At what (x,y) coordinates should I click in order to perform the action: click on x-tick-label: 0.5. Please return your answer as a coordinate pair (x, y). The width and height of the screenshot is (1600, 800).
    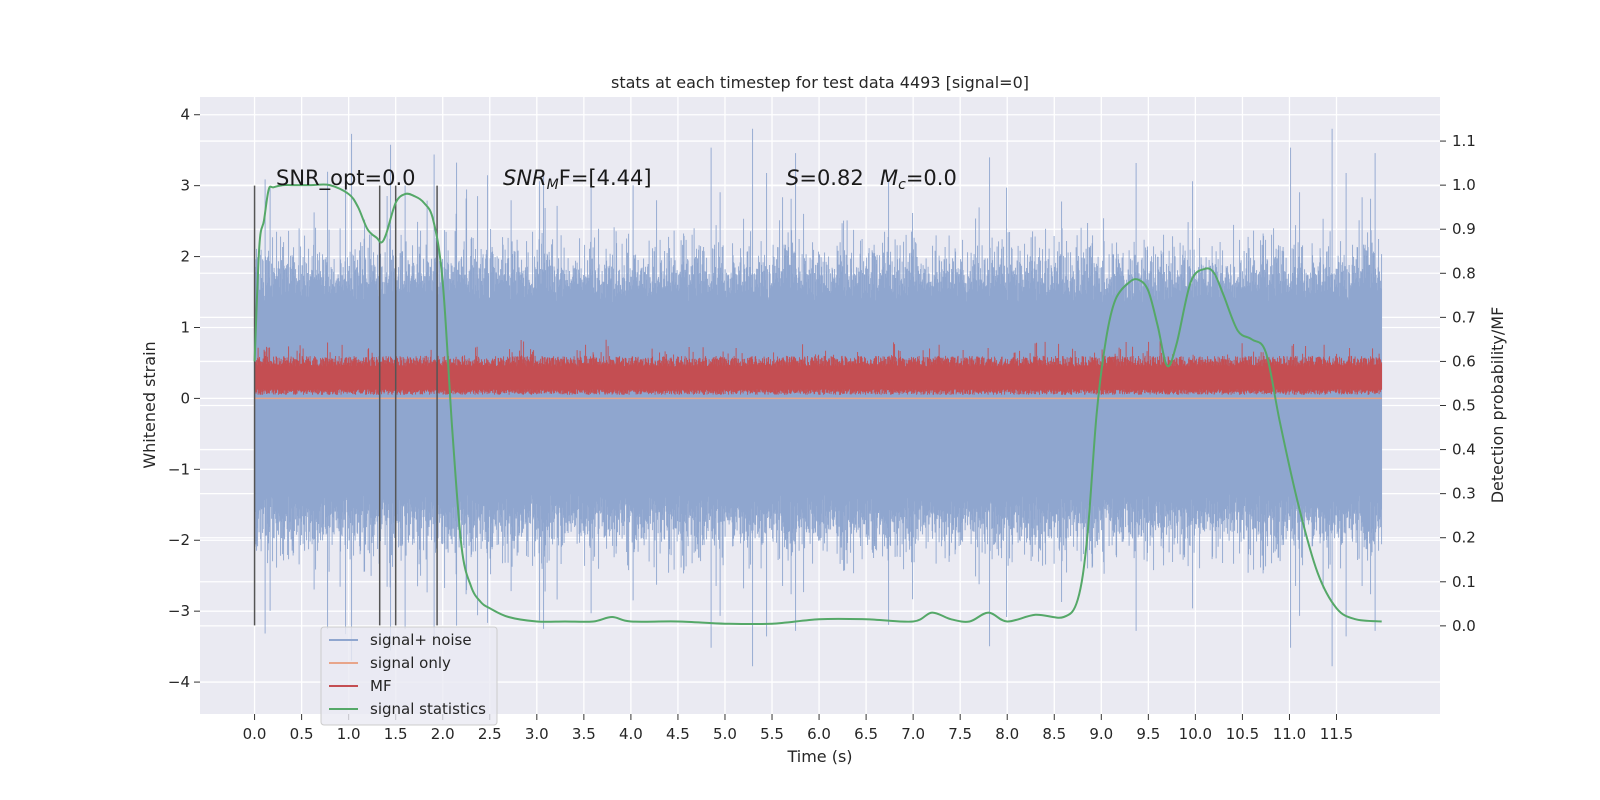
    Looking at the image, I should click on (302, 734).